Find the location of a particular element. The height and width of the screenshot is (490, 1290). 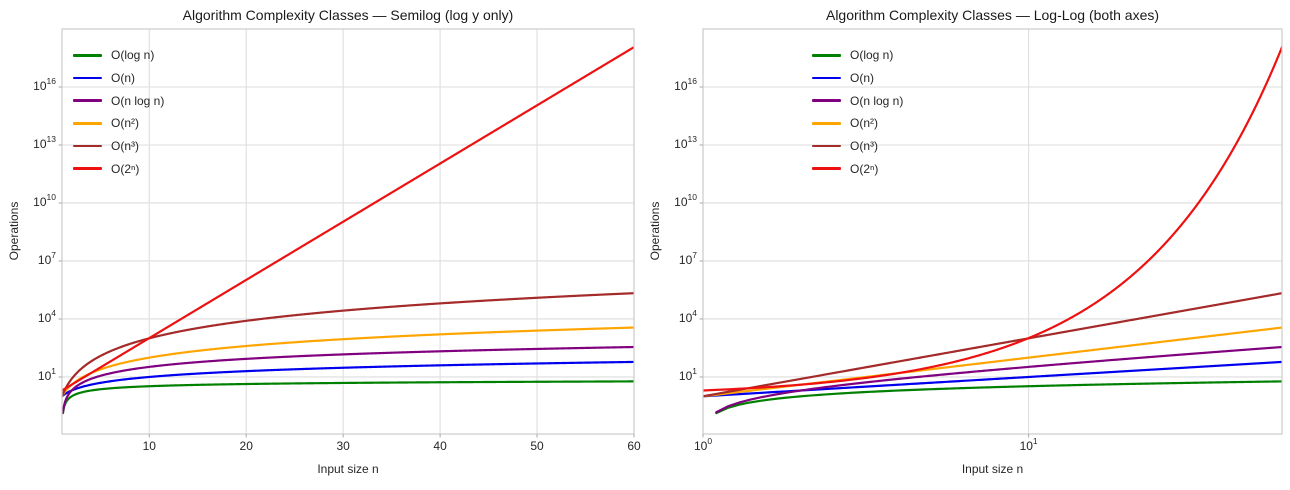

x-tick-label: 20 is located at coordinates (246, 446).